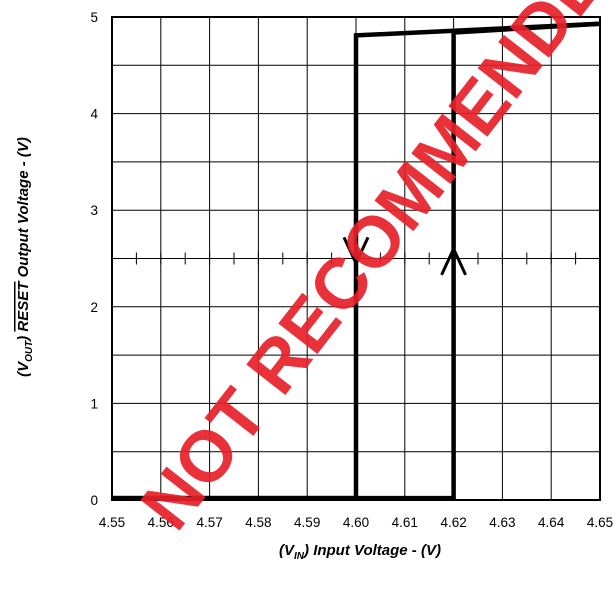 The width and height of the screenshot is (616, 589). I want to click on y-tick-labels: 0 1 2 3 4 5, so click(94, 259).